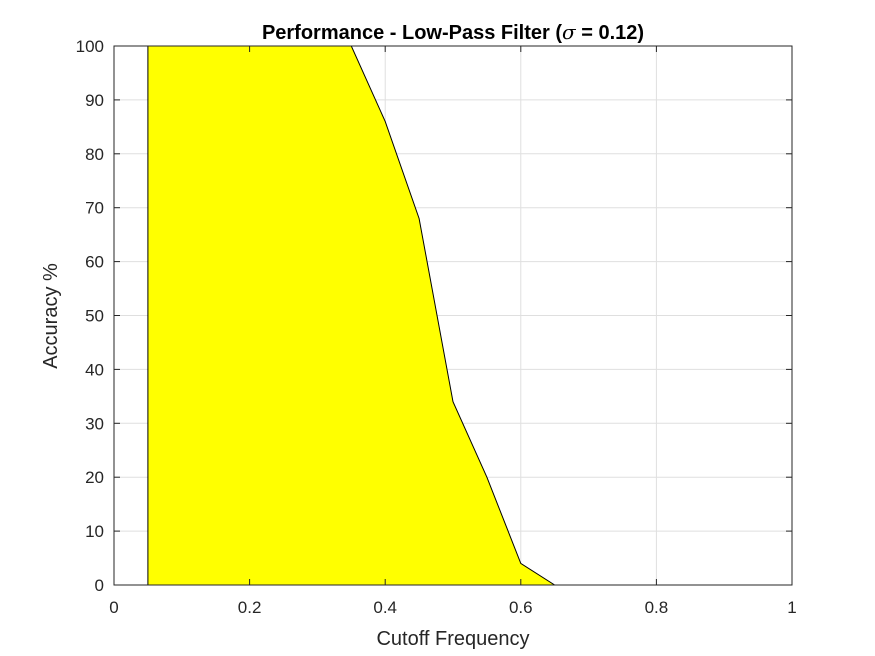 This screenshot has width=875, height=656. What do you see at coordinates (657, 607) in the screenshot?
I see `x-tick-label: 0.8` at bounding box center [657, 607].